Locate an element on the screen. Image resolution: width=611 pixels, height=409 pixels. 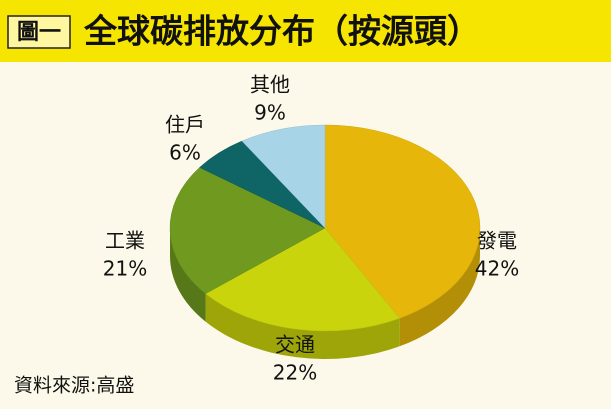
value-label: 6% is located at coordinates (185, 153).